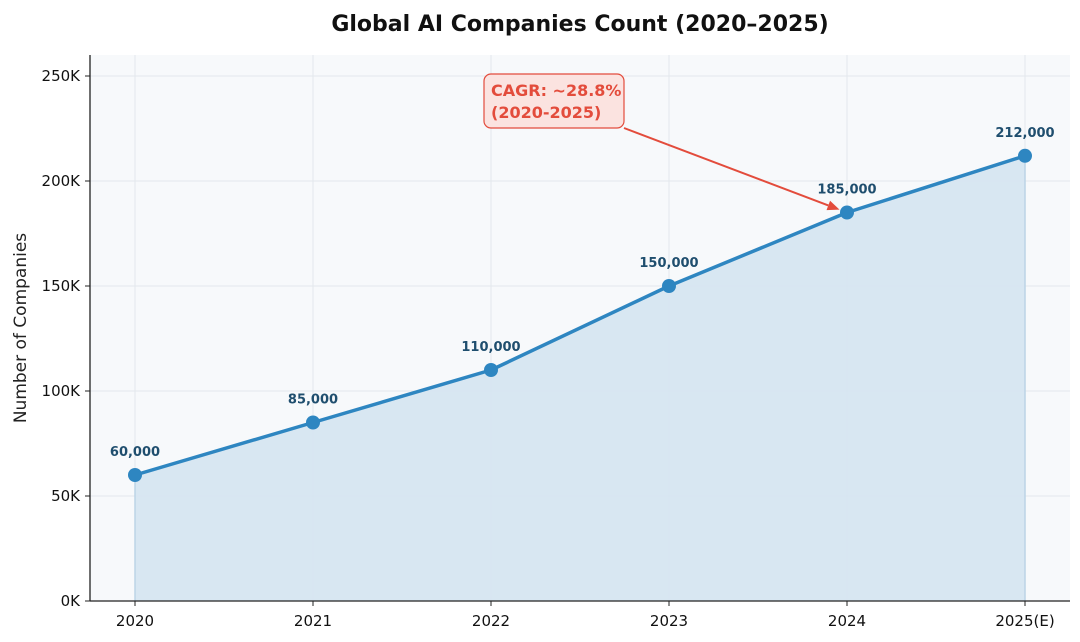 The width and height of the screenshot is (1080, 642). I want to click on annotation-arrowhead, so click(833, 205).